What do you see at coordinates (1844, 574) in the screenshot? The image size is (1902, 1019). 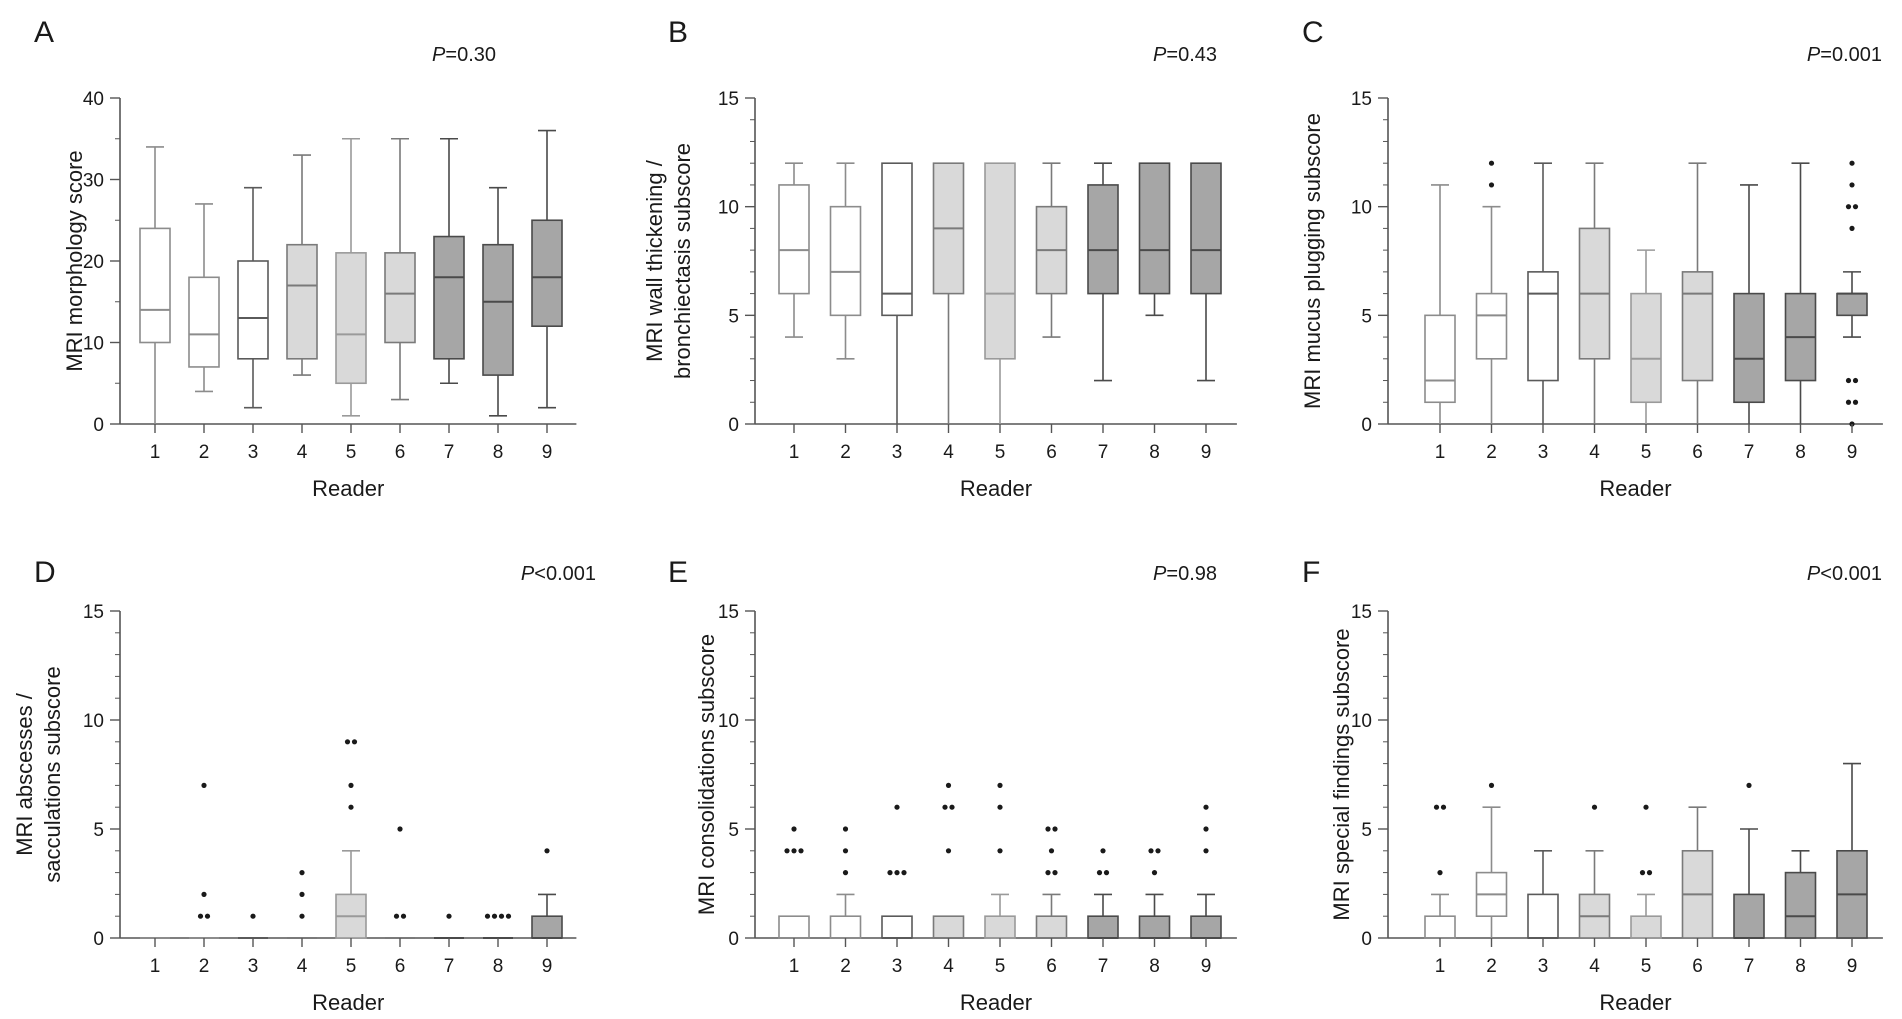 I see `p-value: P<0.001` at bounding box center [1844, 574].